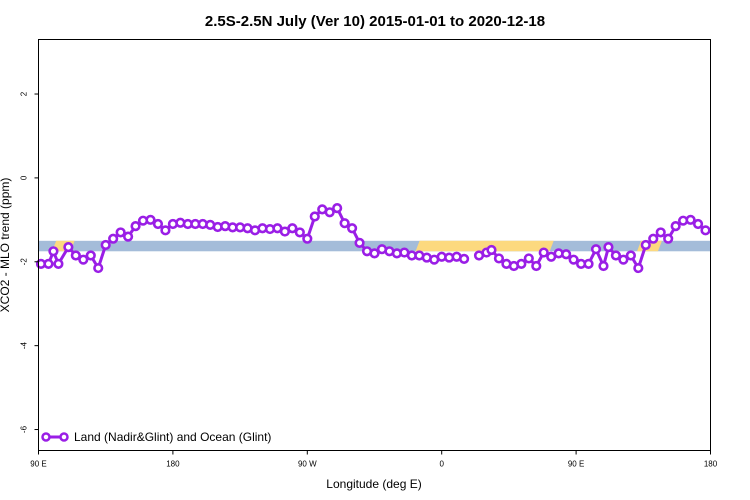 The image size is (750, 500). Describe the element at coordinates (29, 262) in the screenshot. I see `y-axis: 2 0 -2 -4 -6` at that location.